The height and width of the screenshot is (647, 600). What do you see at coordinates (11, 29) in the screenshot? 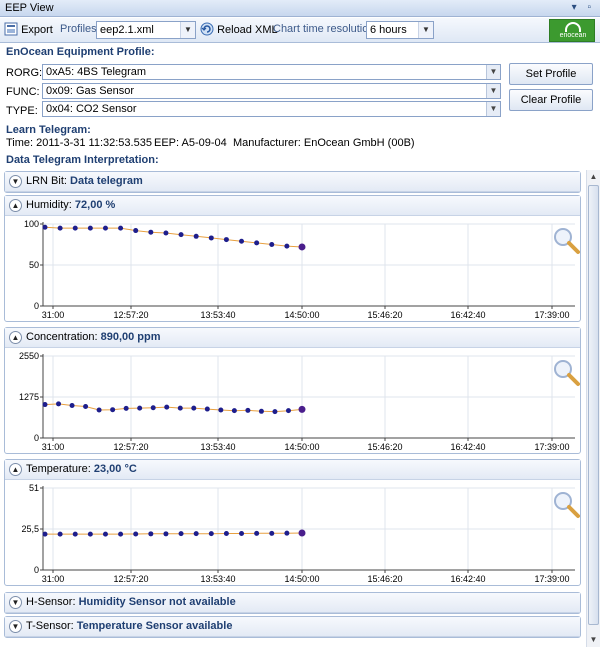
I see `export-icon` at bounding box center [11, 29].